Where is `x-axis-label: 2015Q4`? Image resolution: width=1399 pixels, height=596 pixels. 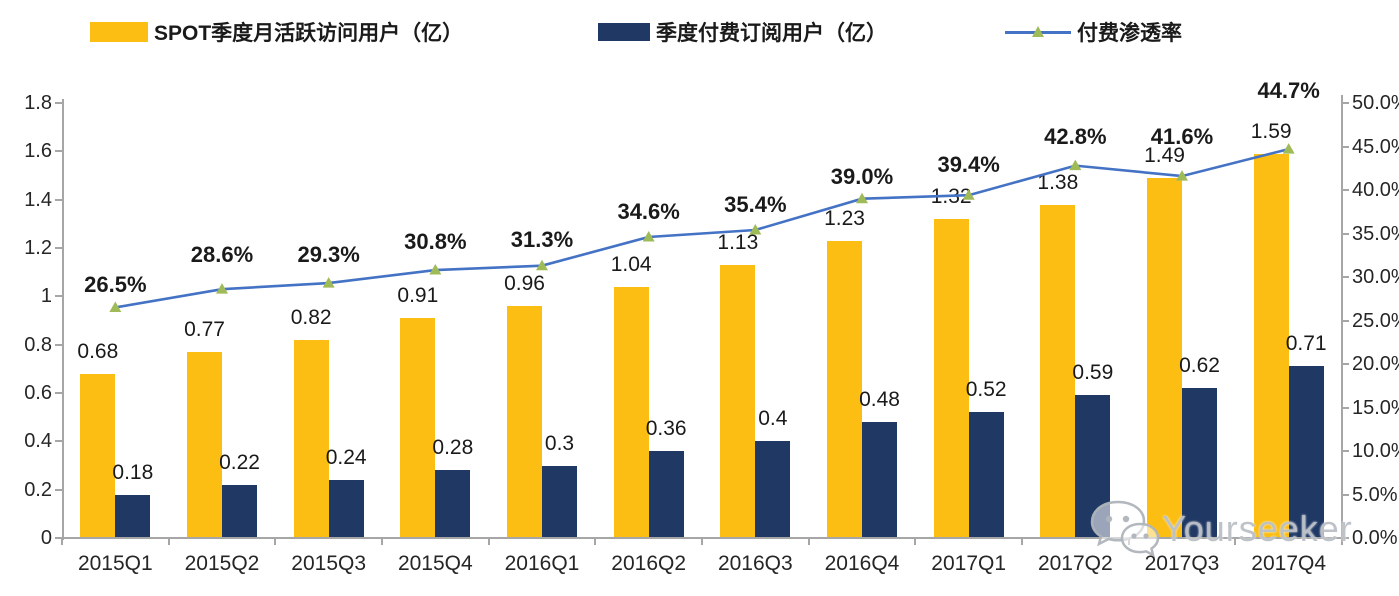
x-axis-label: 2015Q4 is located at coordinates (435, 563).